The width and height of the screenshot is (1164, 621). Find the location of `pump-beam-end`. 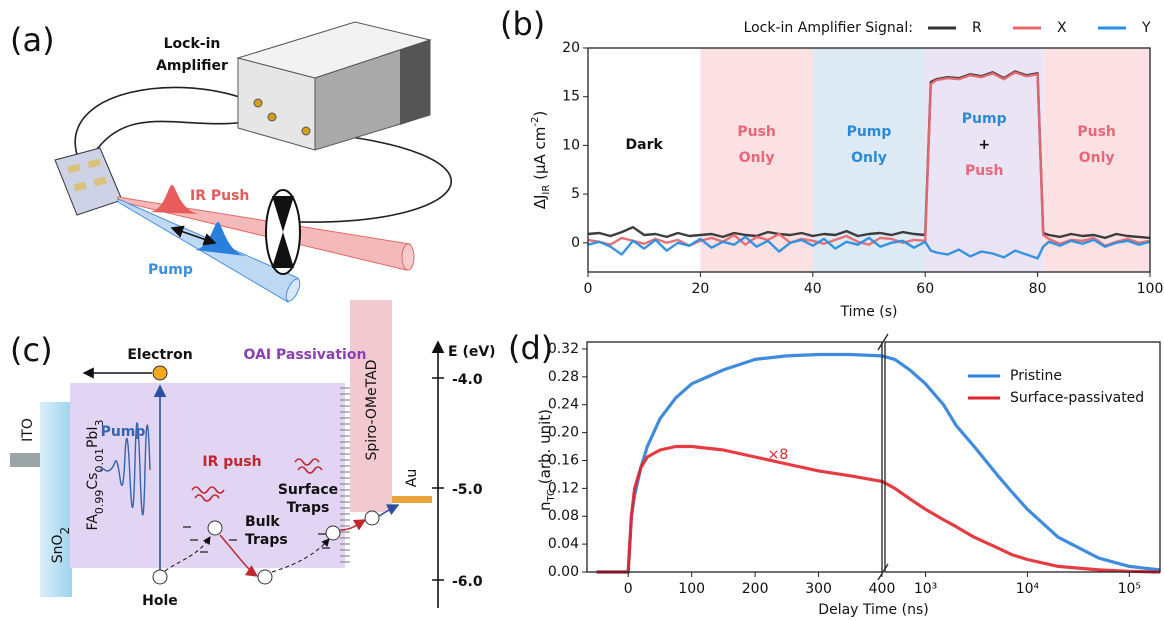

pump-beam-end is located at coordinates (293, 290).